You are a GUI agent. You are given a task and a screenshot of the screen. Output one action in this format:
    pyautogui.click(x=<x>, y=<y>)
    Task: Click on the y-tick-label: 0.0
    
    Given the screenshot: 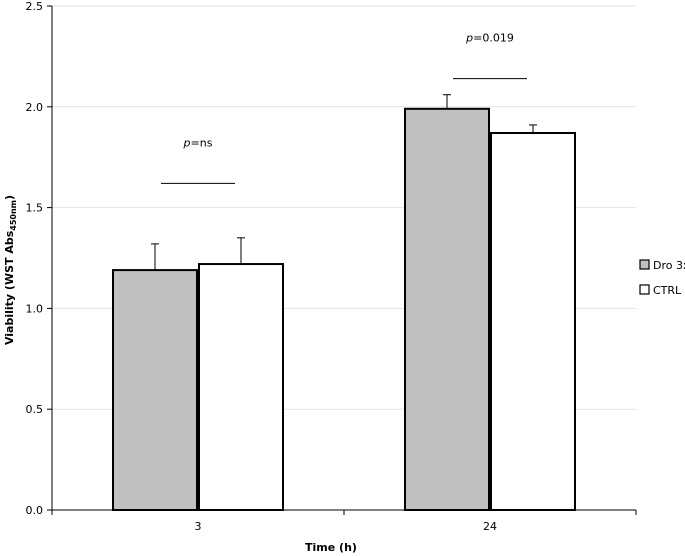 What is the action you would take?
    pyautogui.click(x=35, y=510)
    